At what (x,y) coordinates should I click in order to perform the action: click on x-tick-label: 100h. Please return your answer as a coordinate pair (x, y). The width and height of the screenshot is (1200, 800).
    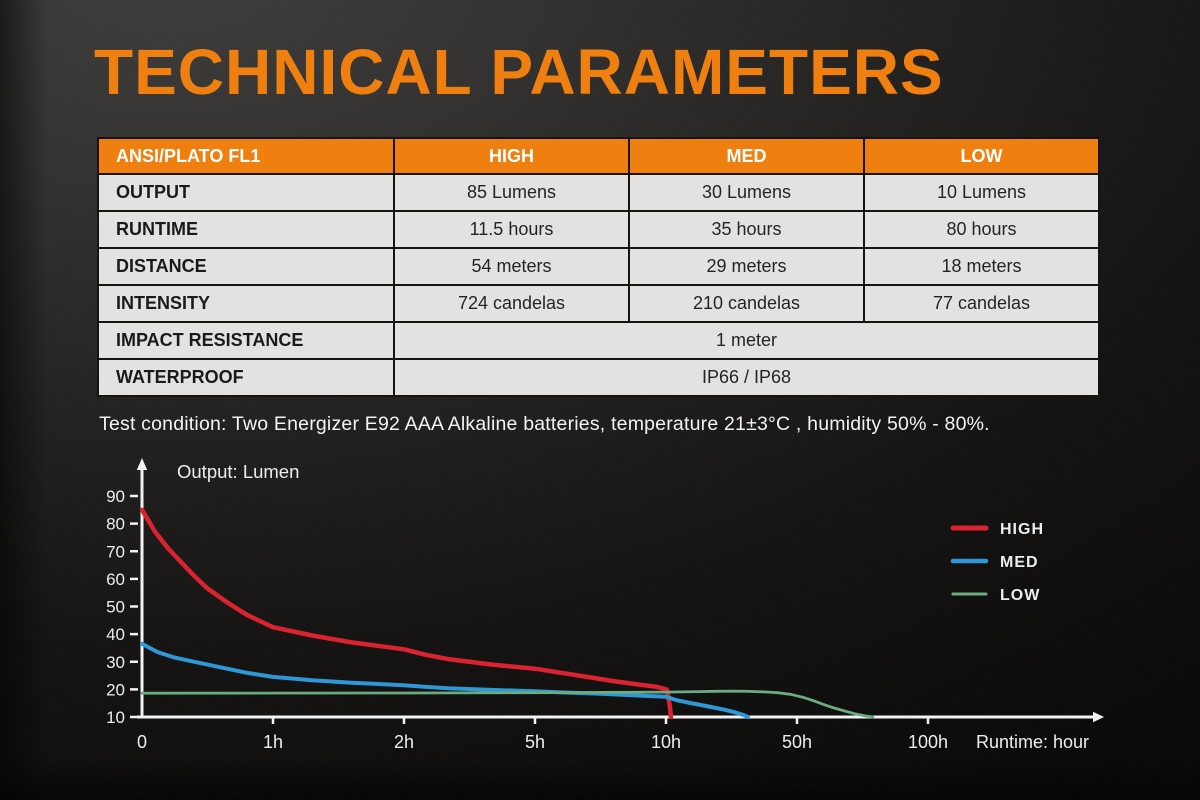
    Looking at the image, I should click on (928, 742).